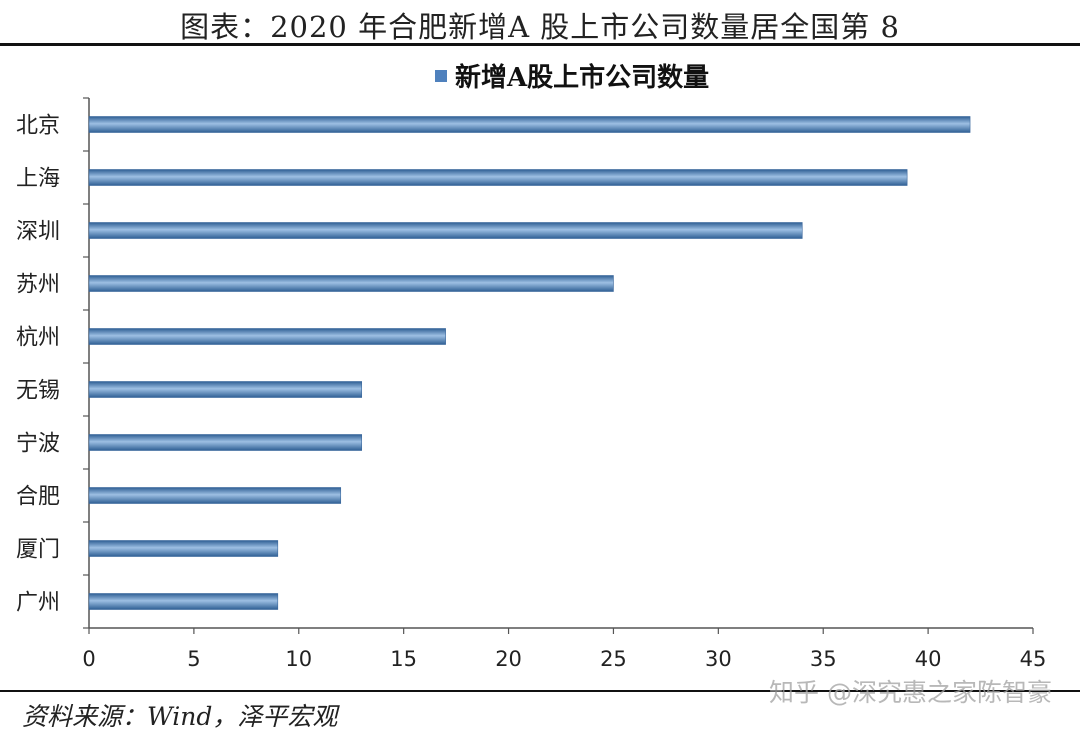  I want to click on category-label-2: 深圳, so click(38, 232).